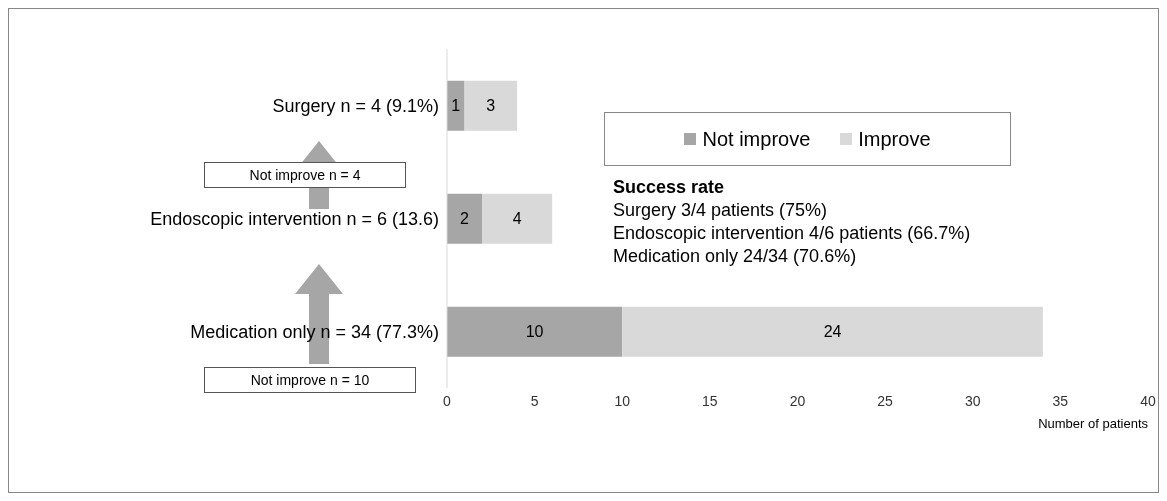  Describe the element at coordinates (885, 400) in the screenshot. I see `x-tick-label: 25` at that location.